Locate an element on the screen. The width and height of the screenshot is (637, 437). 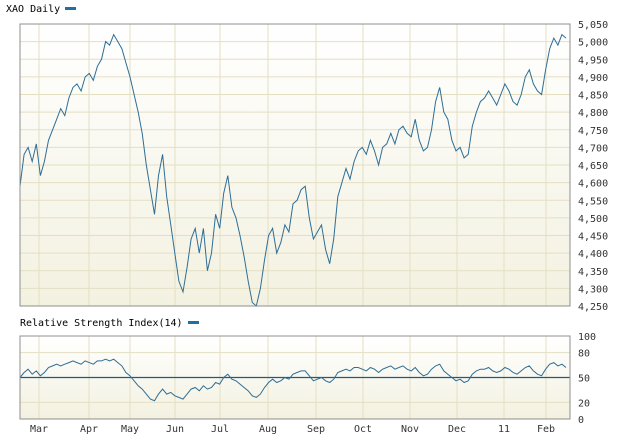
x-tick-label: May is located at coordinates (130, 429).